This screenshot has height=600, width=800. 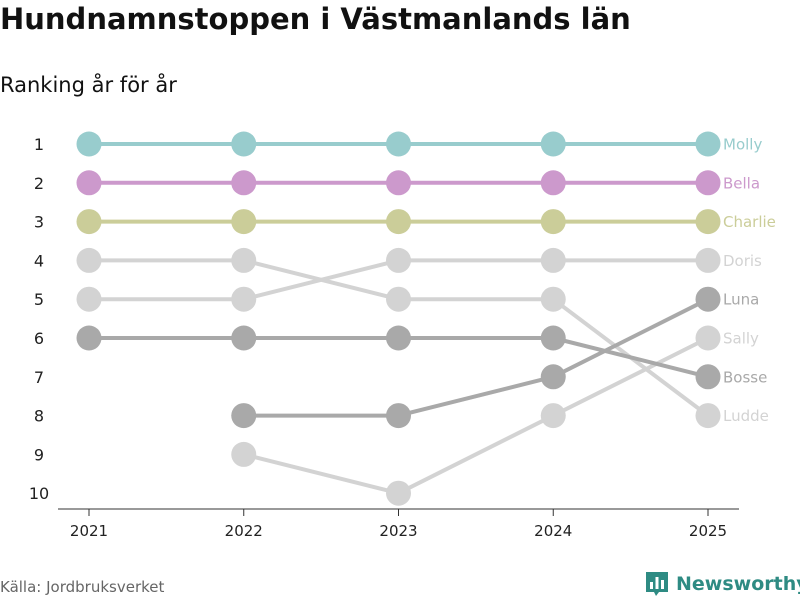 What do you see at coordinates (657, 584) in the screenshot?
I see `newsworthy-logo-icon` at bounding box center [657, 584].